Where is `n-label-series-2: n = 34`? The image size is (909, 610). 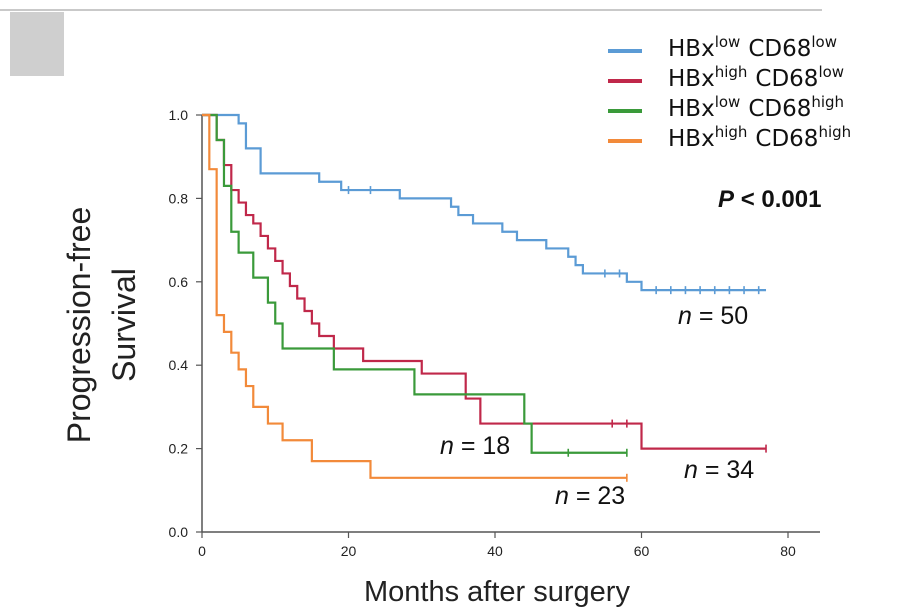
n-label-series-2: n = 34 is located at coordinates (719, 470).